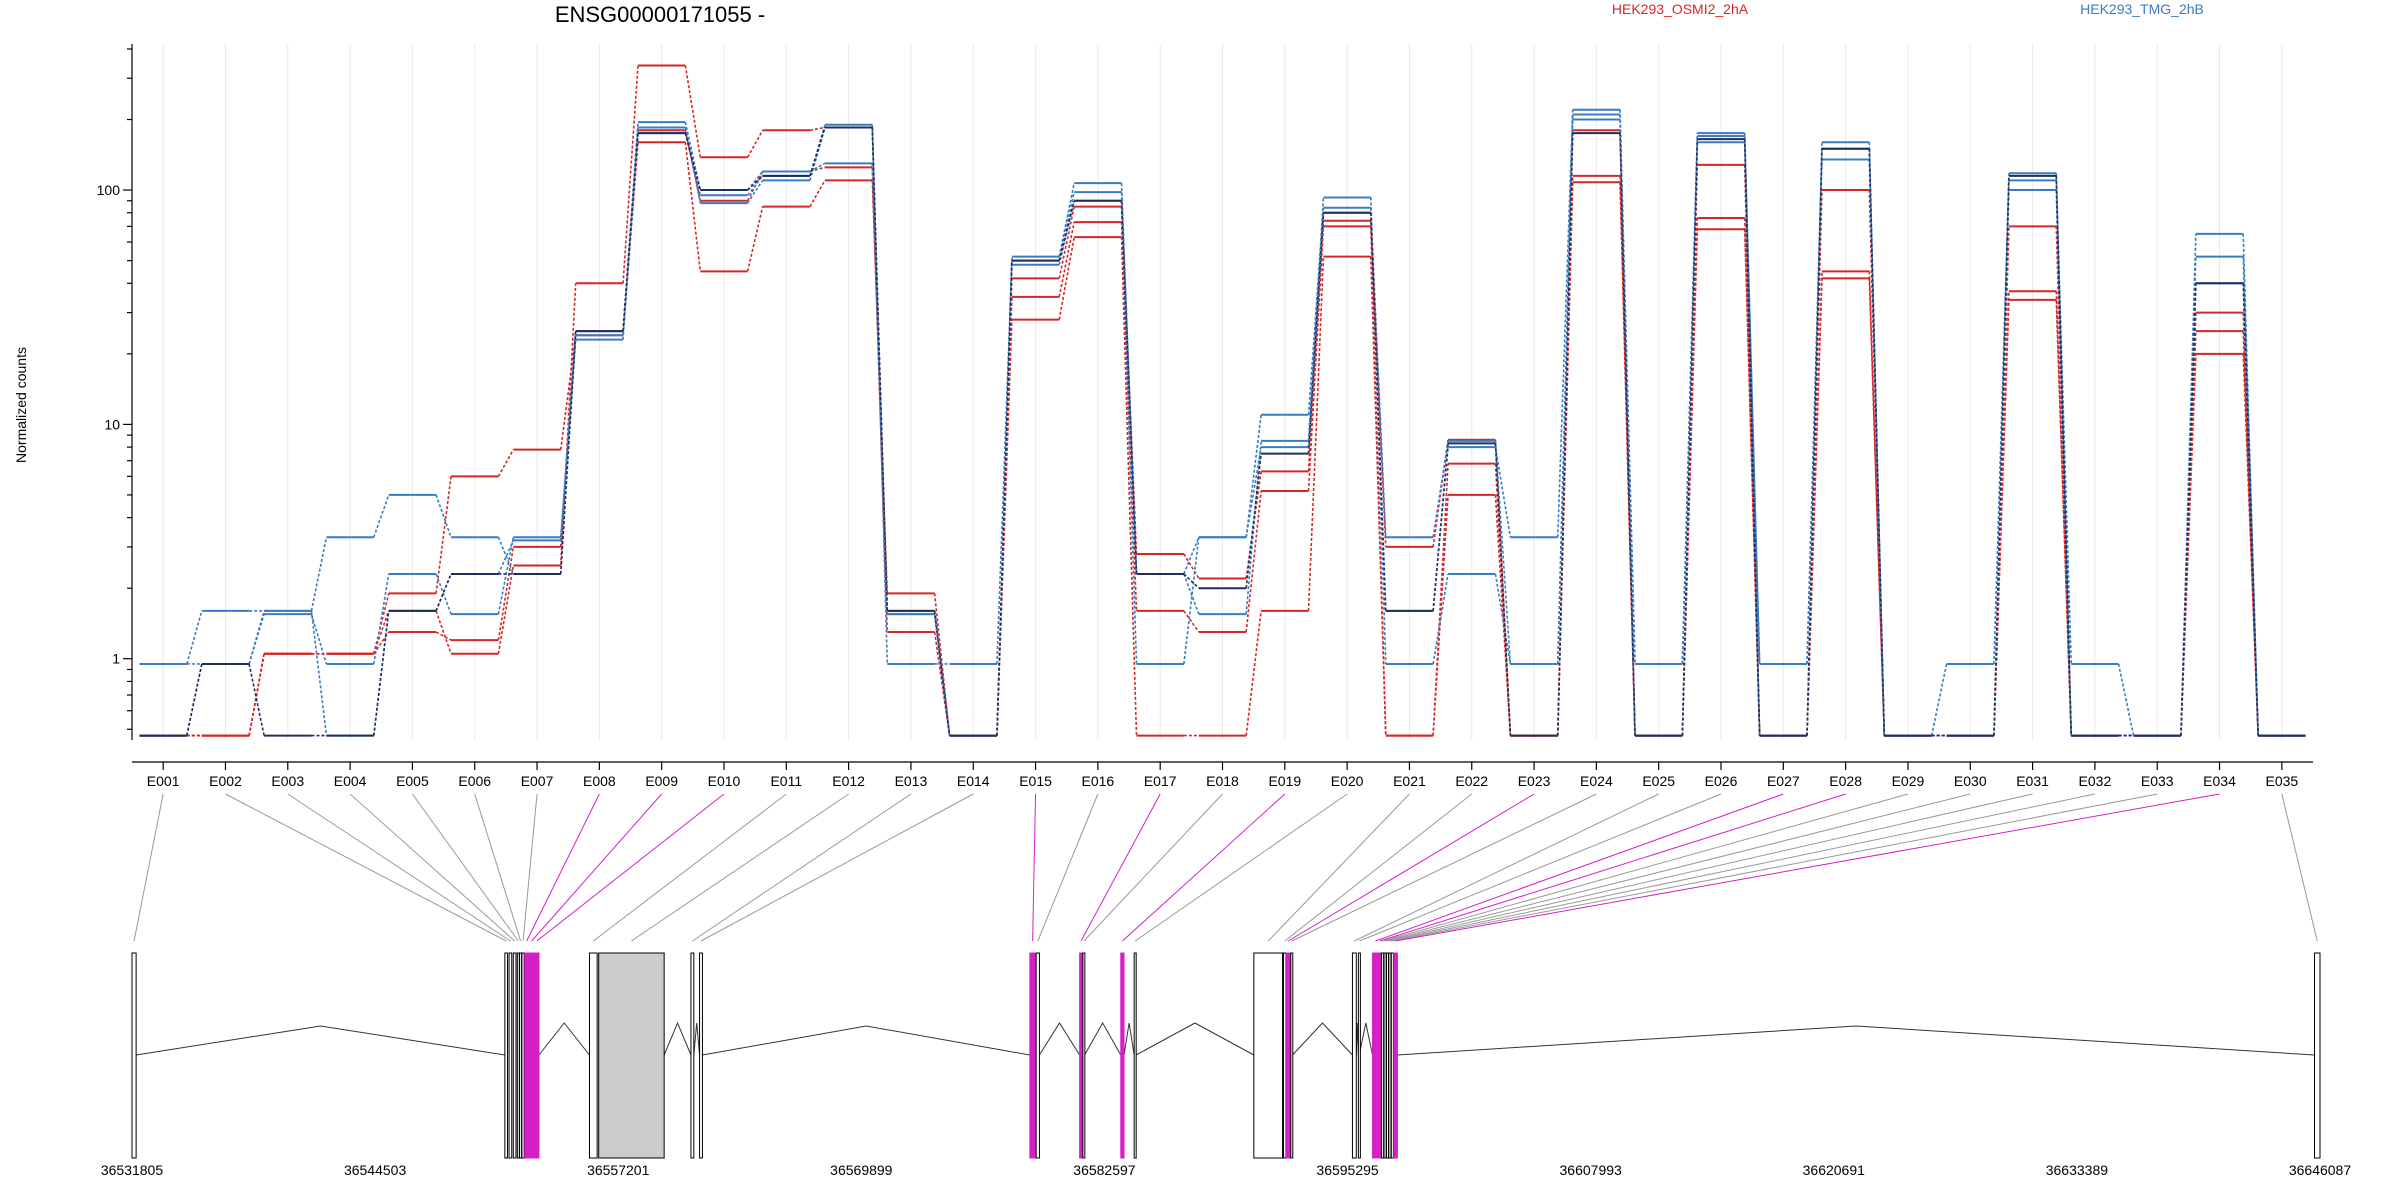 This screenshot has height=1200, width=2400. I want to click on series-5-link-E002, so click(256, 637).